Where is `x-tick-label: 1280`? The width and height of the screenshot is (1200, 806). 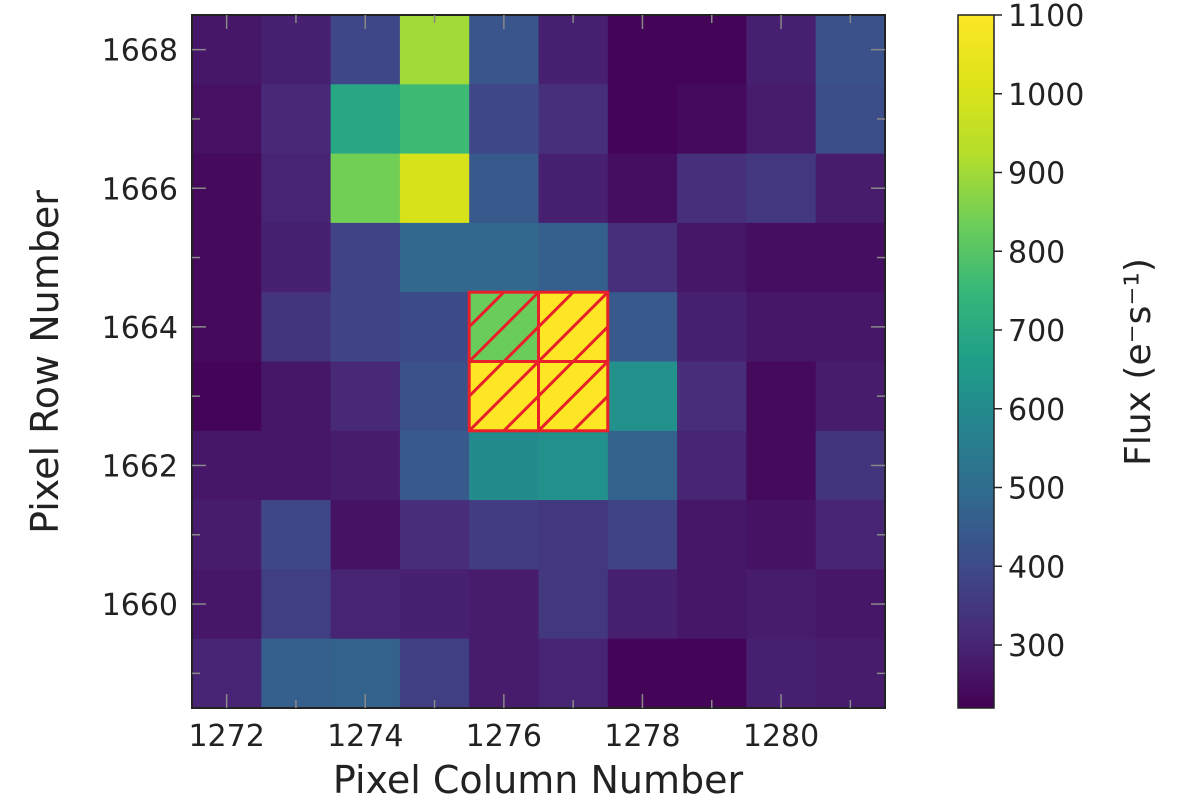 x-tick-label: 1280 is located at coordinates (781, 736).